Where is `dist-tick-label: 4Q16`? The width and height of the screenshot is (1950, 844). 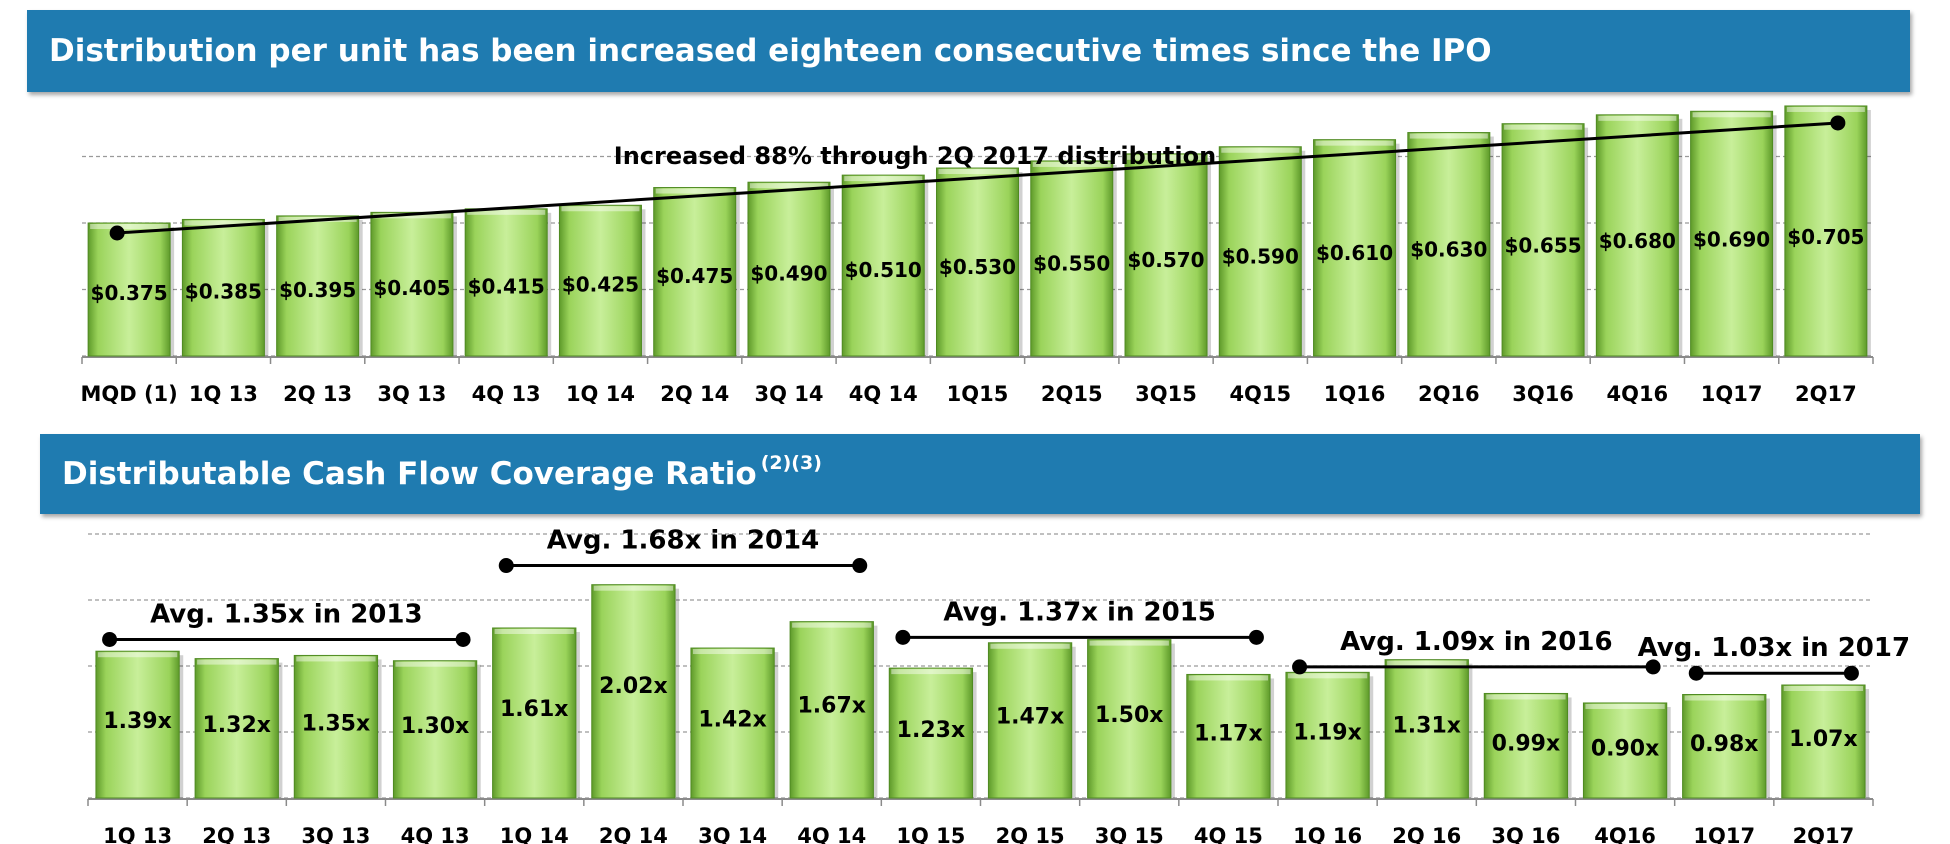 dist-tick-label: 4Q16 is located at coordinates (1637, 394).